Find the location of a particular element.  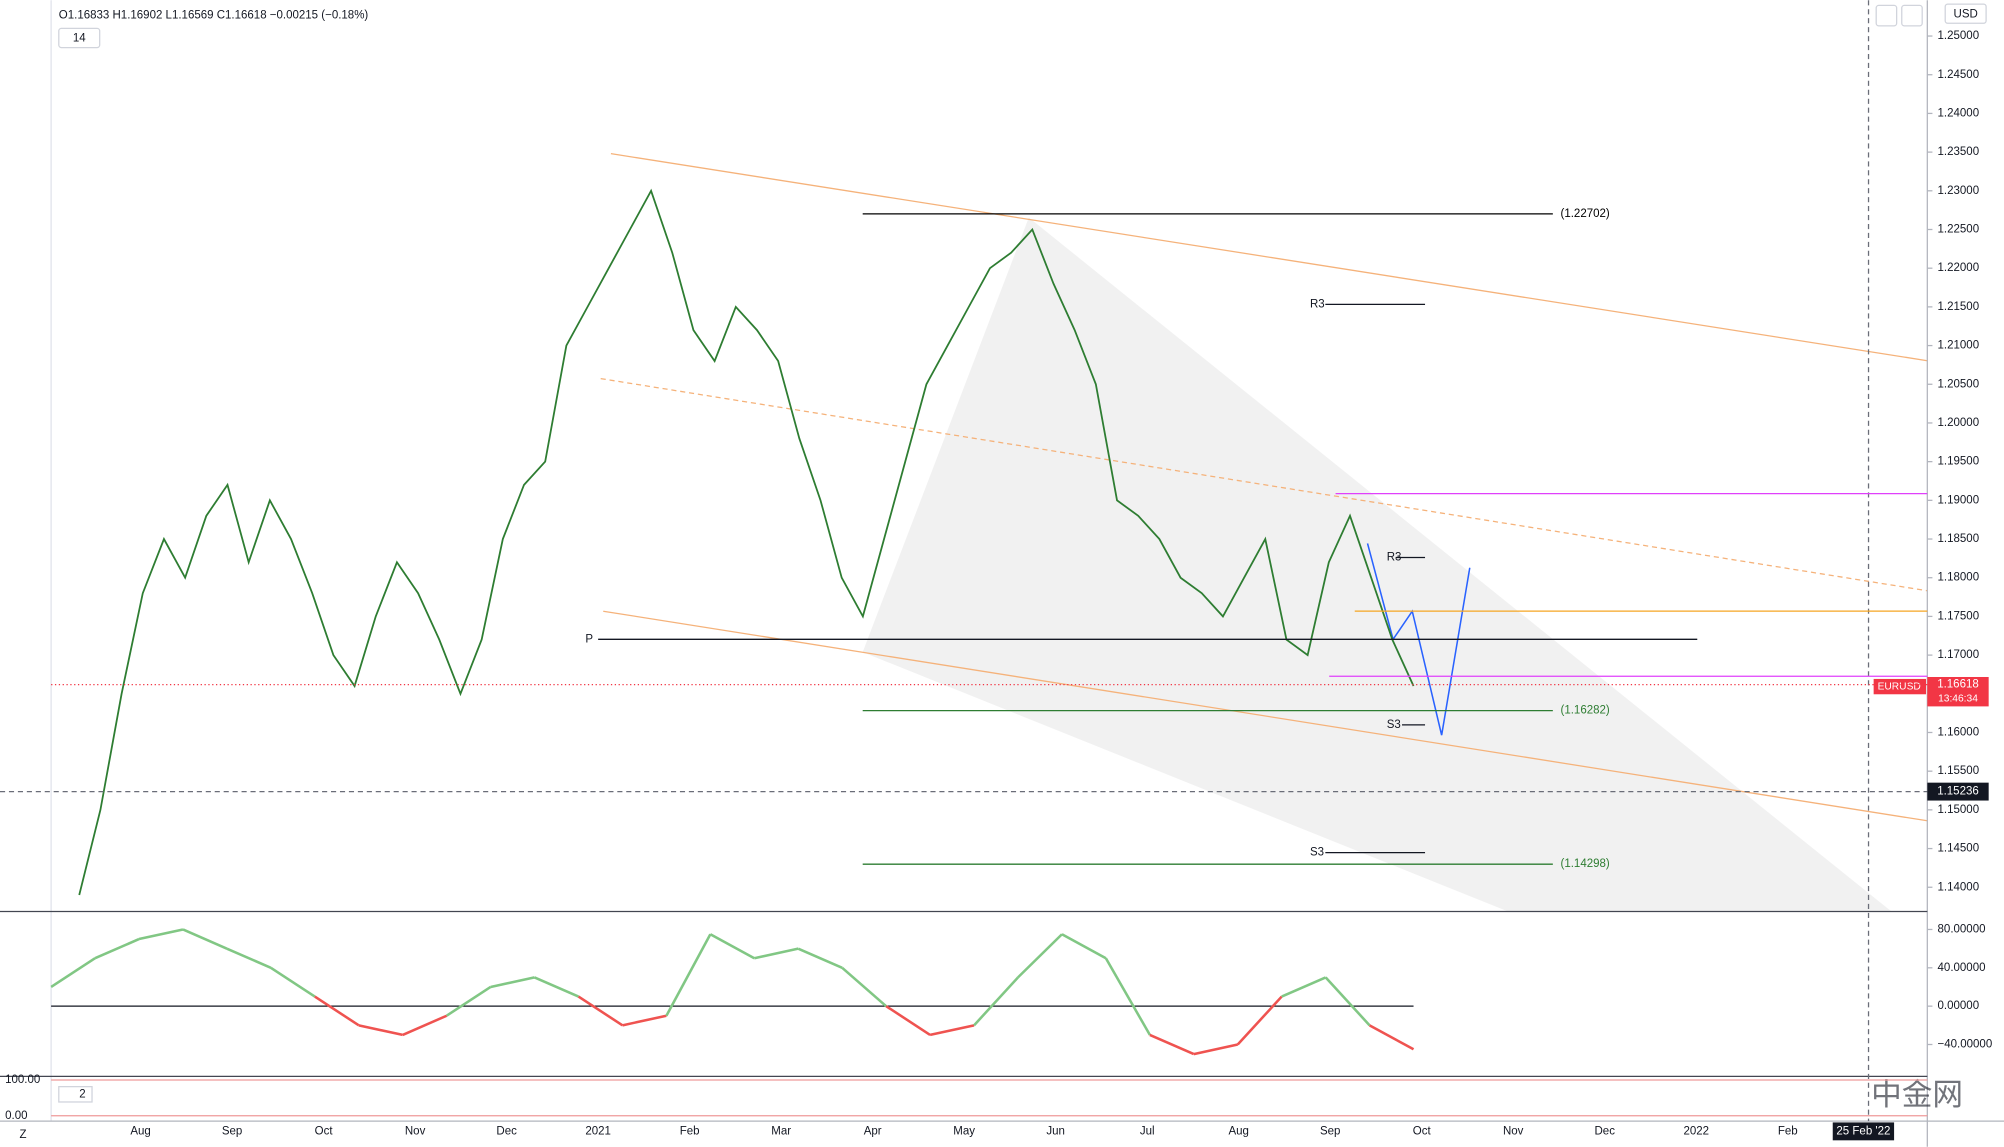

y-tick-label: 1.17500 is located at coordinates (1959, 616).